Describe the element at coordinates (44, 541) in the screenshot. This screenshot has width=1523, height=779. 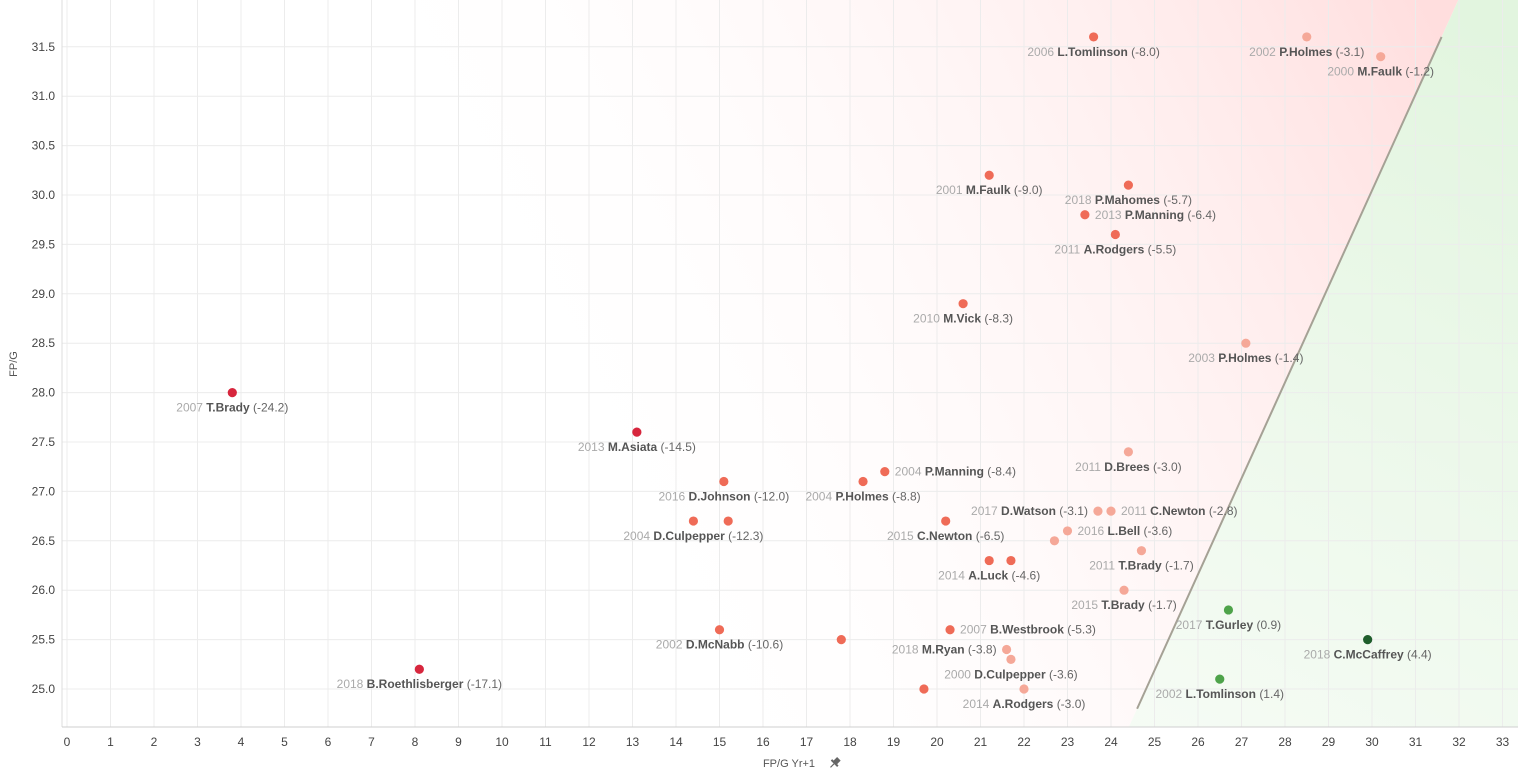
I see `y-tick-label: 26.5` at that location.